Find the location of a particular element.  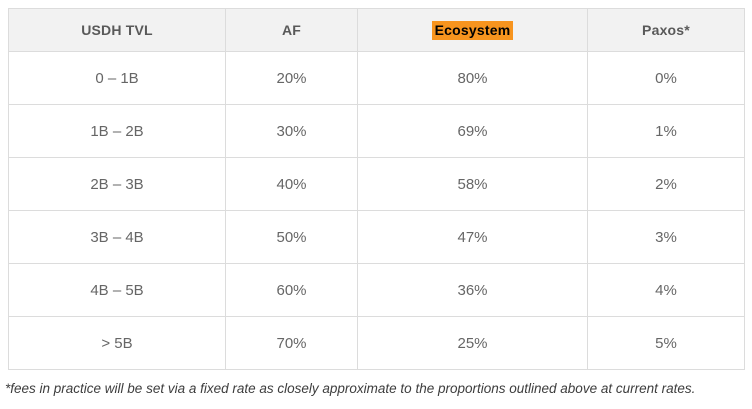

cell-af: 20% is located at coordinates (291, 78).